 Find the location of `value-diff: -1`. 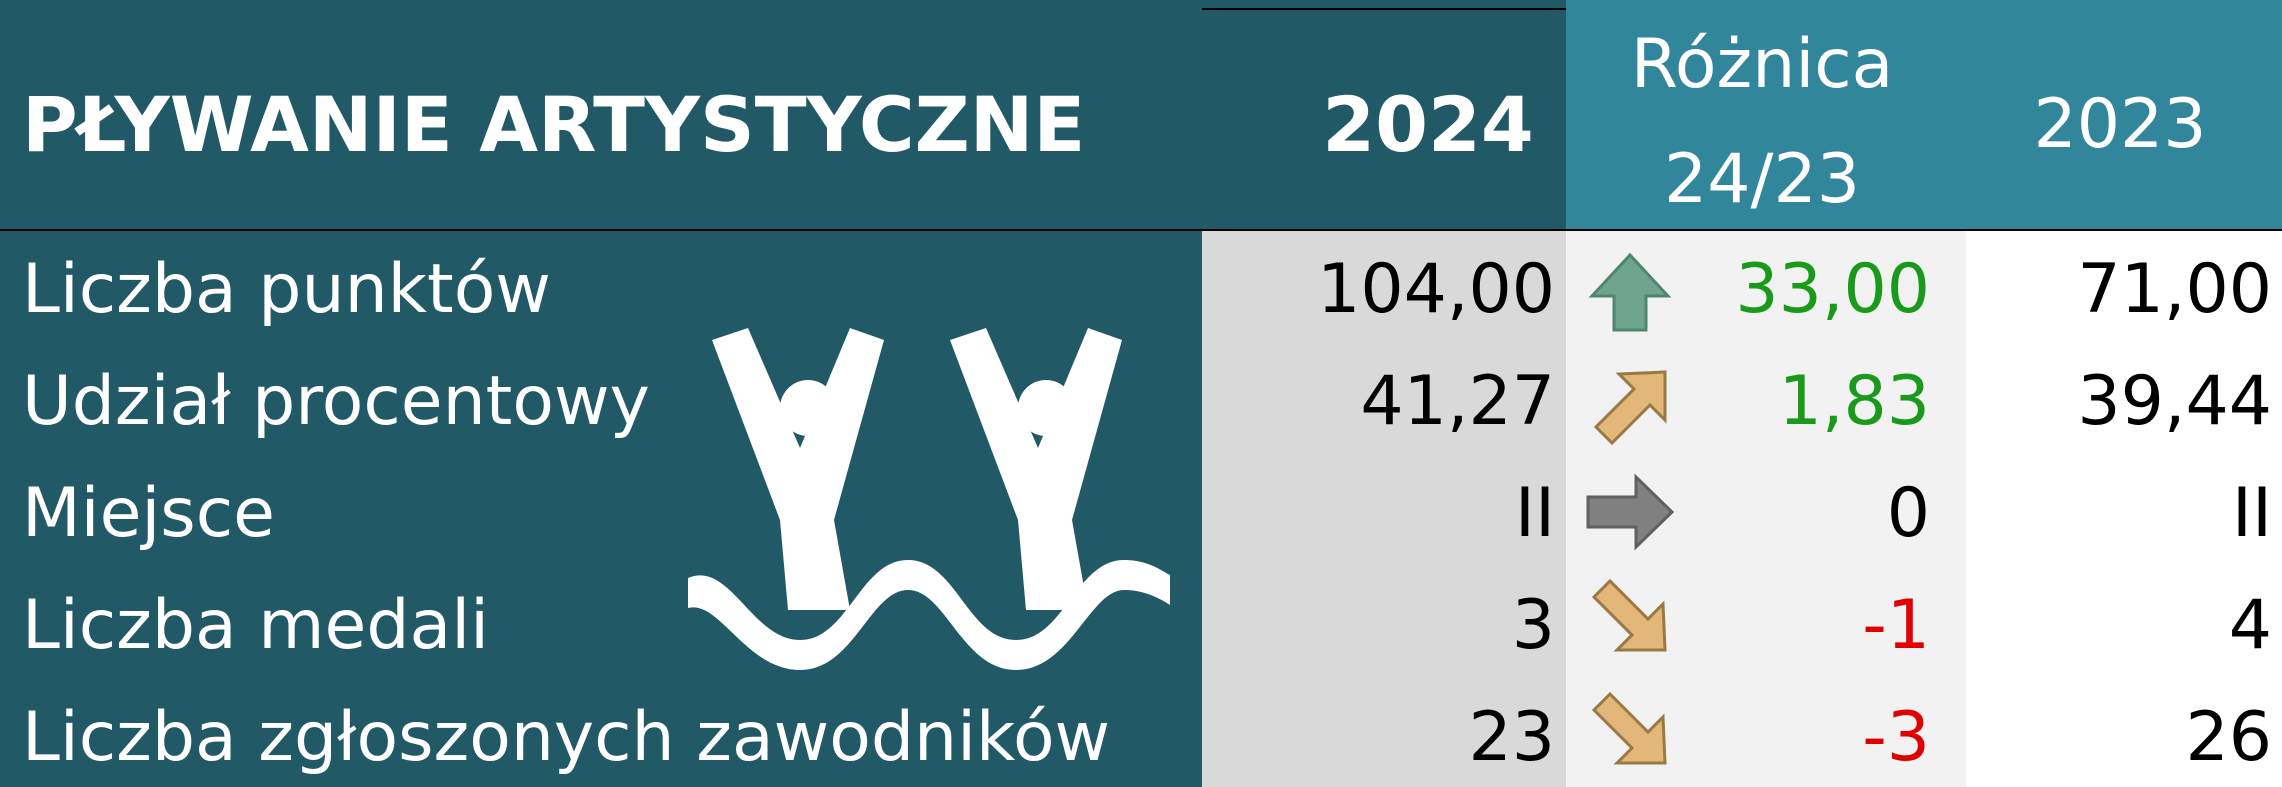

value-diff: -1 is located at coordinates (1896, 625).